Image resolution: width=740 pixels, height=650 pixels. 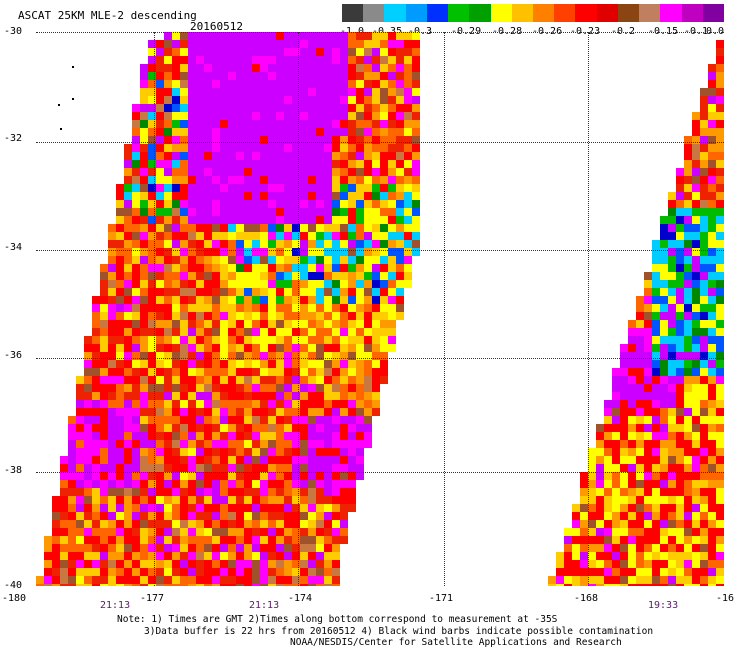 I want to click on lon-label: -16, so click(x=725, y=598).